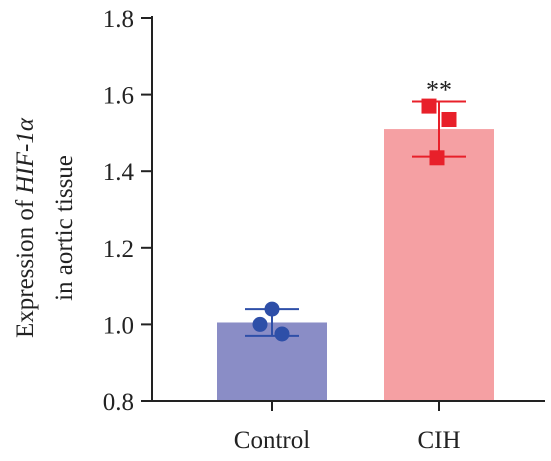 This screenshot has width=551, height=461. What do you see at coordinates (25, 266) in the screenshot?
I see `y-axis-title-prefix: Expression of` at bounding box center [25, 266].